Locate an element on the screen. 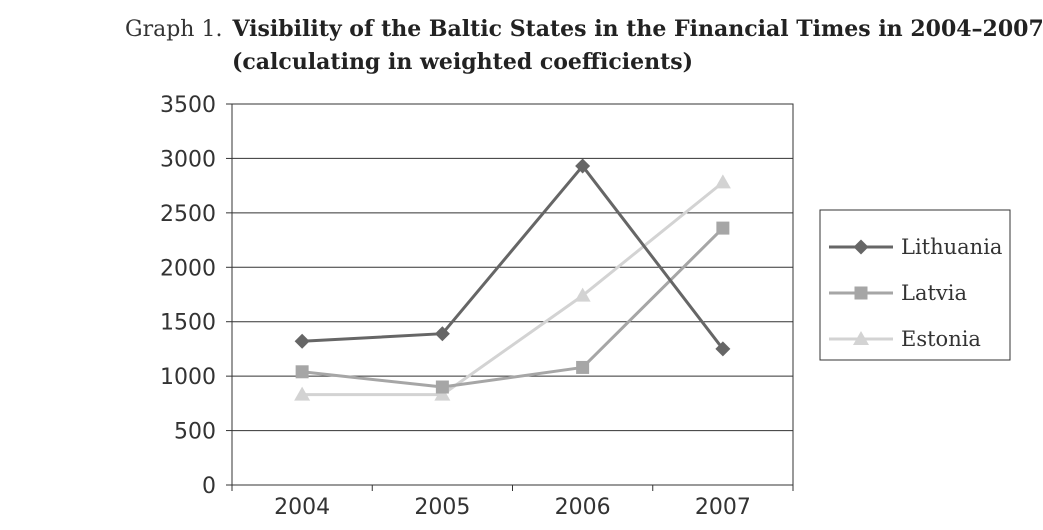  legend-item-lithuania: Lithuania is located at coordinates (915, 247).